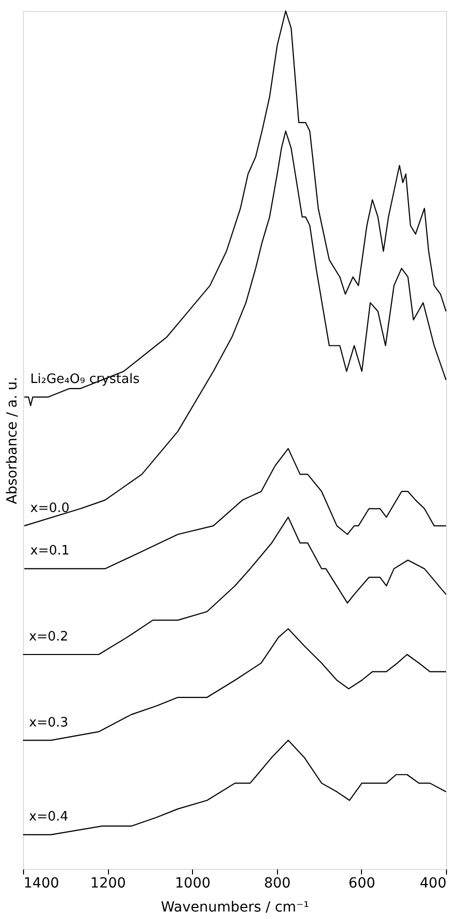 The width and height of the screenshot is (465, 919). Describe the element at coordinates (433, 884) in the screenshot. I see `x-tick-label: 400` at that location.